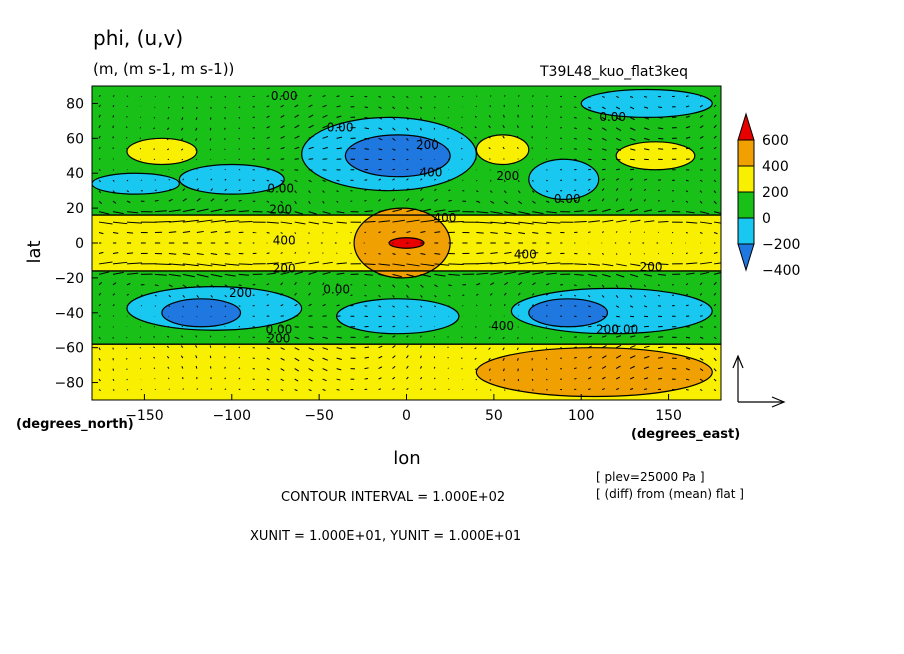 Image resolution: width=904 pixels, height=654 pixels. Describe the element at coordinates (319, 416) in the screenshot. I see `x-tick-label-2: −50` at that location.